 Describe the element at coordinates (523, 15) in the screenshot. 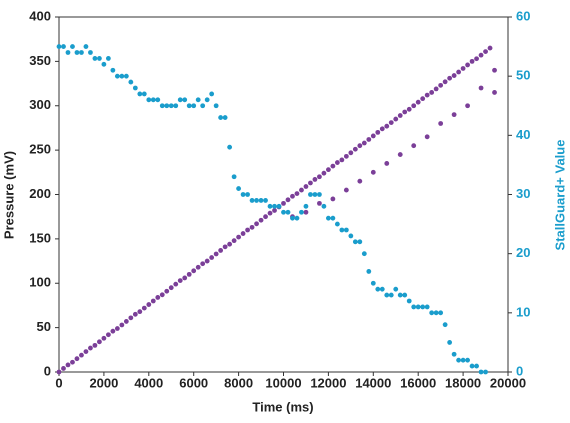

I see `y2-tick-label: 60` at that location.